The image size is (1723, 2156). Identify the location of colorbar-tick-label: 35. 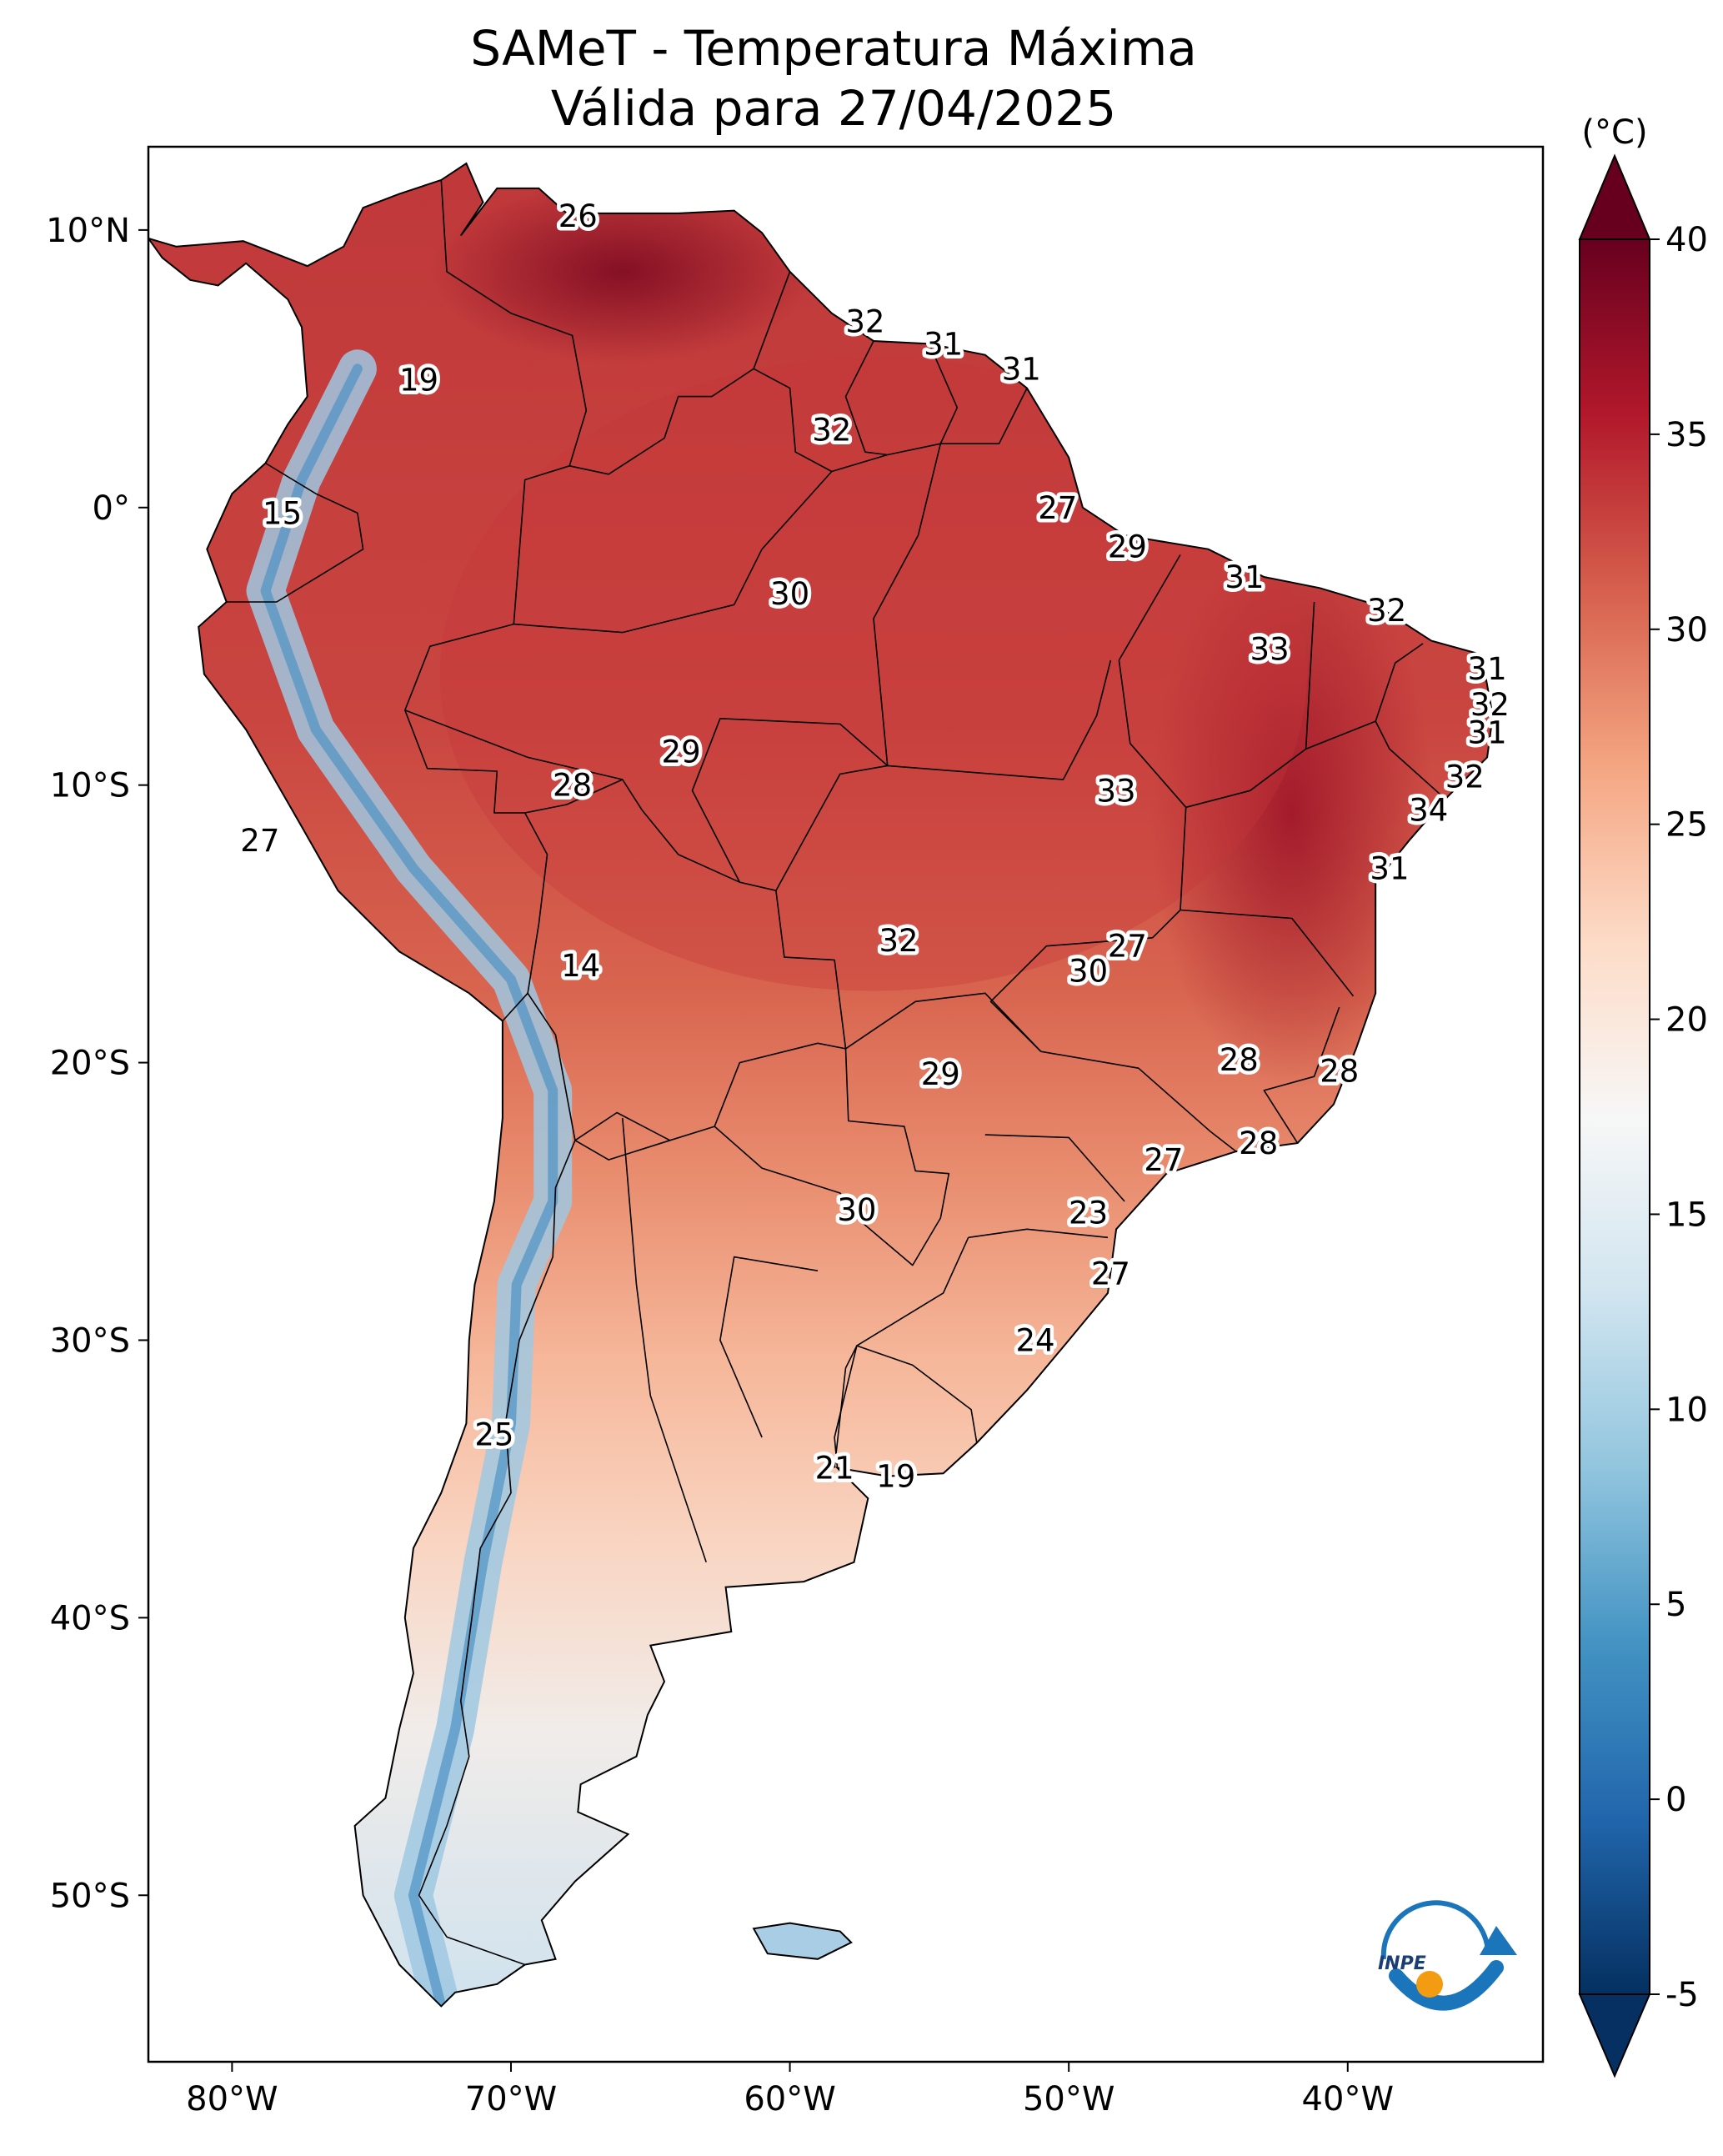
(1686, 435).